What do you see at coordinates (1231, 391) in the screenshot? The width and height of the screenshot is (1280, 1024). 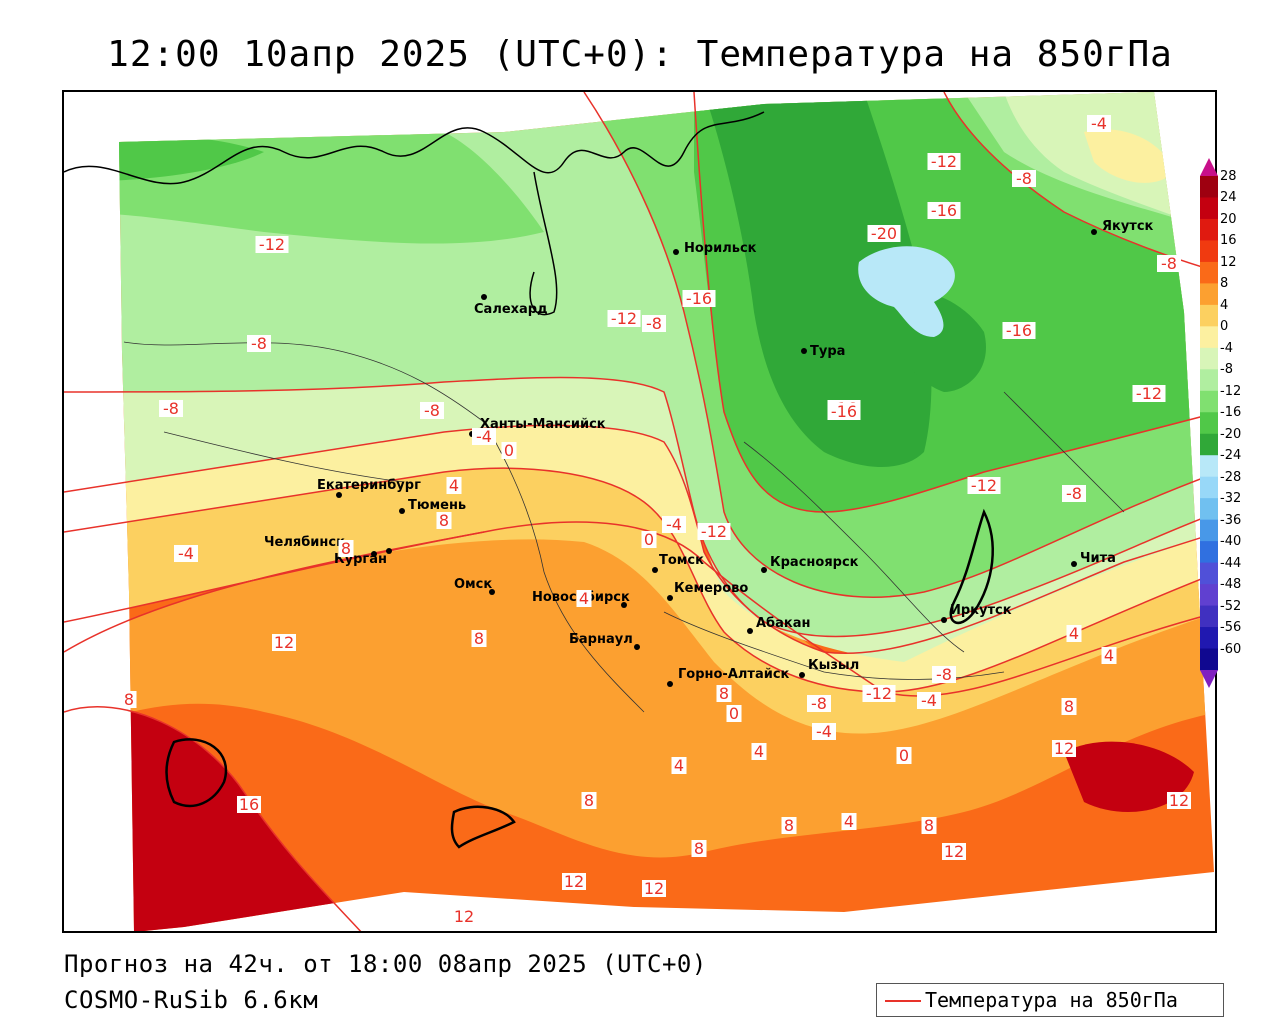 I see `colorbar-tick-label: -12` at bounding box center [1231, 391].